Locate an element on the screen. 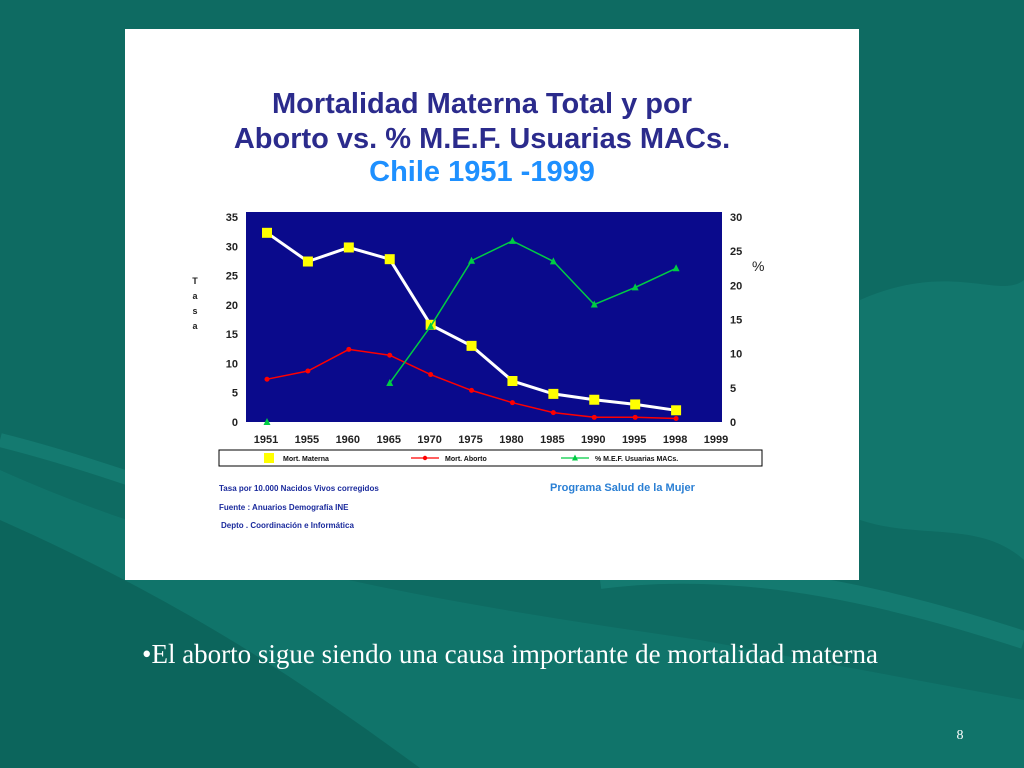  x-tick-label: 1970 is located at coordinates (429, 440).